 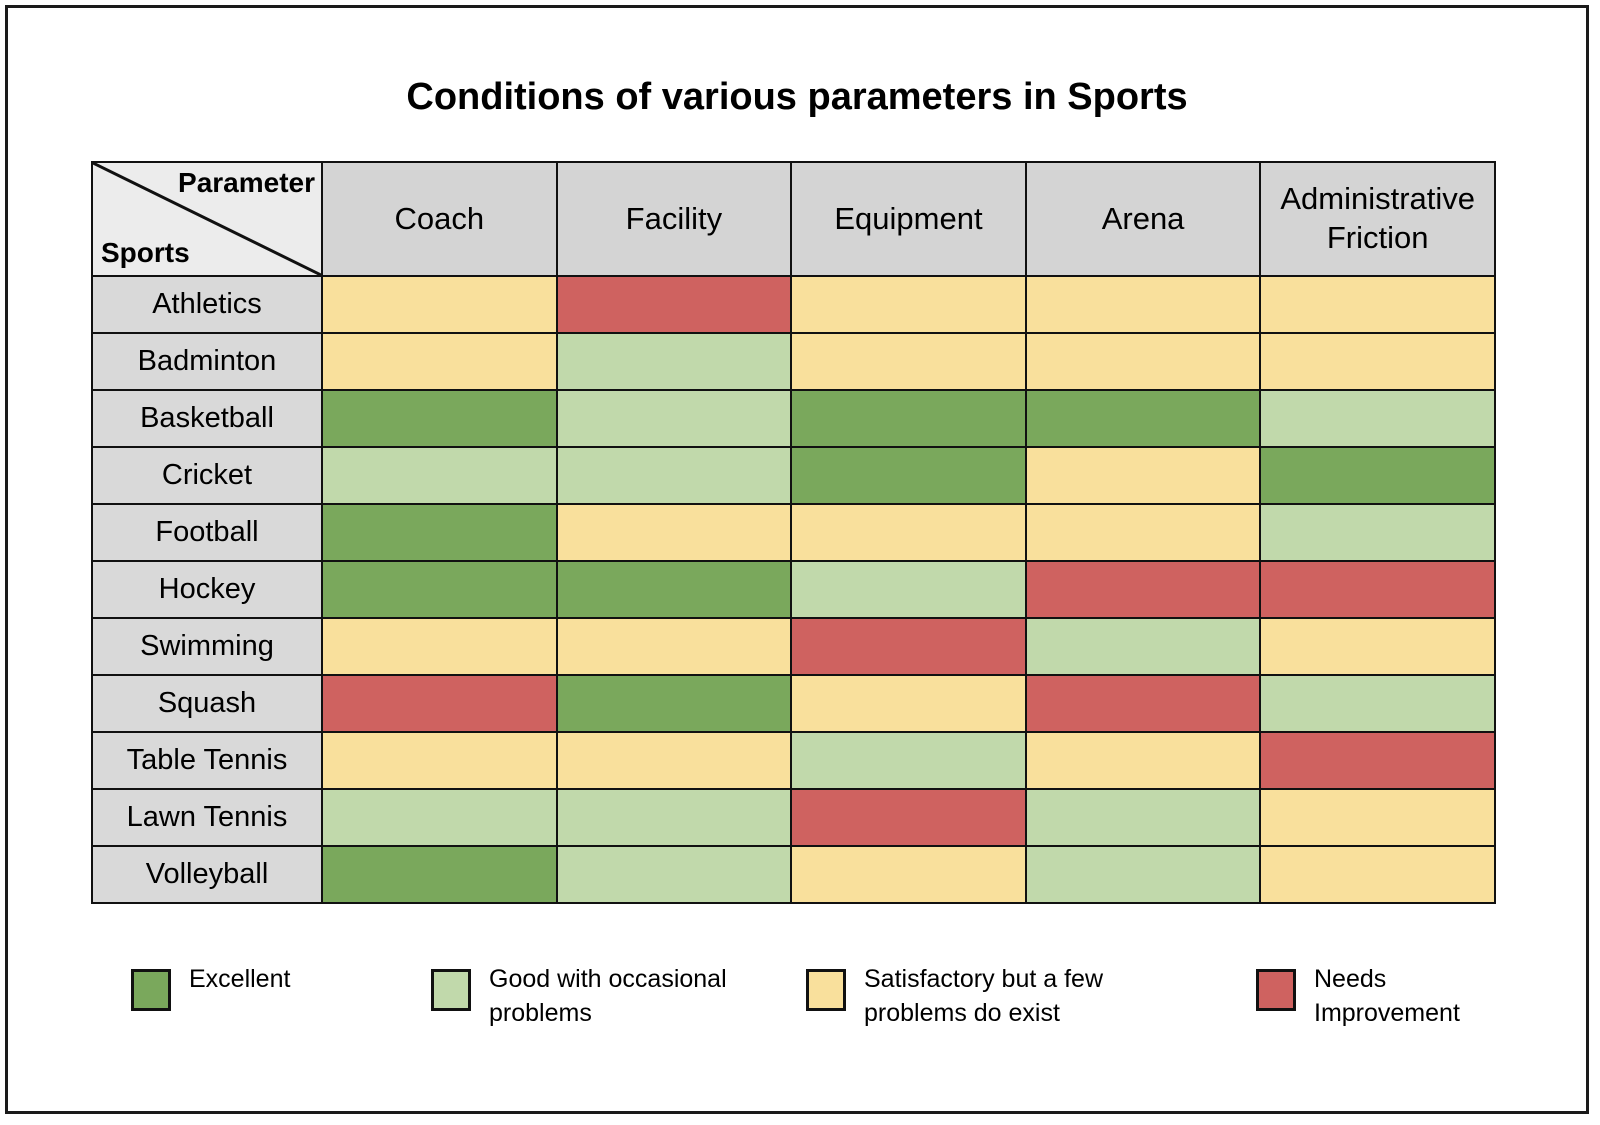 What do you see at coordinates (1143, 475) in the screenshot?
I see `cell-cricket-arena` at bounding box center [1143, 475].